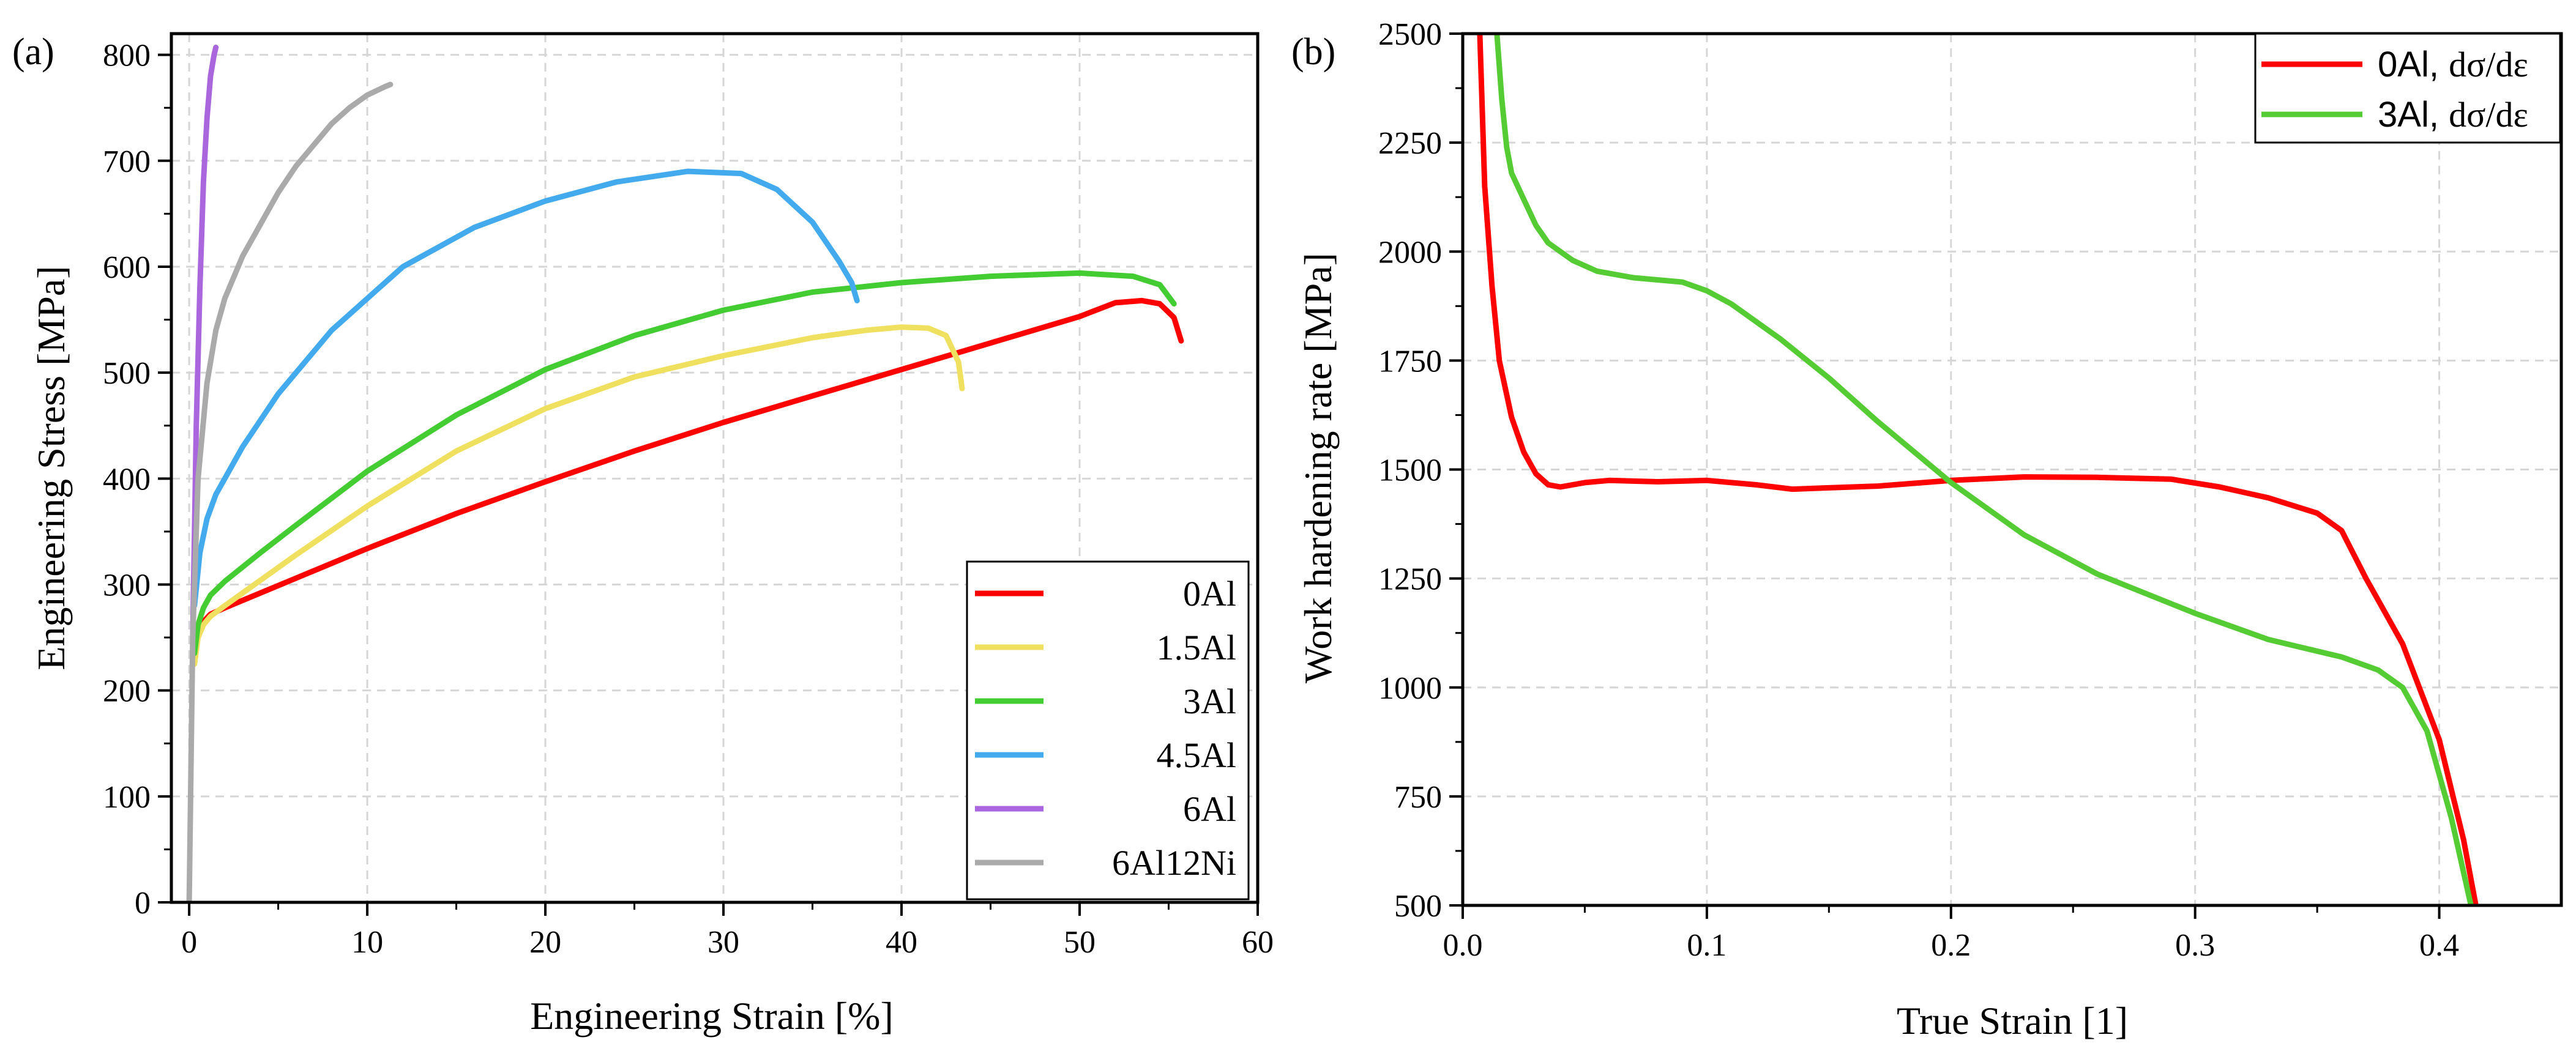  I want to click on y-tick-label: 2250, so click(1410, 143).